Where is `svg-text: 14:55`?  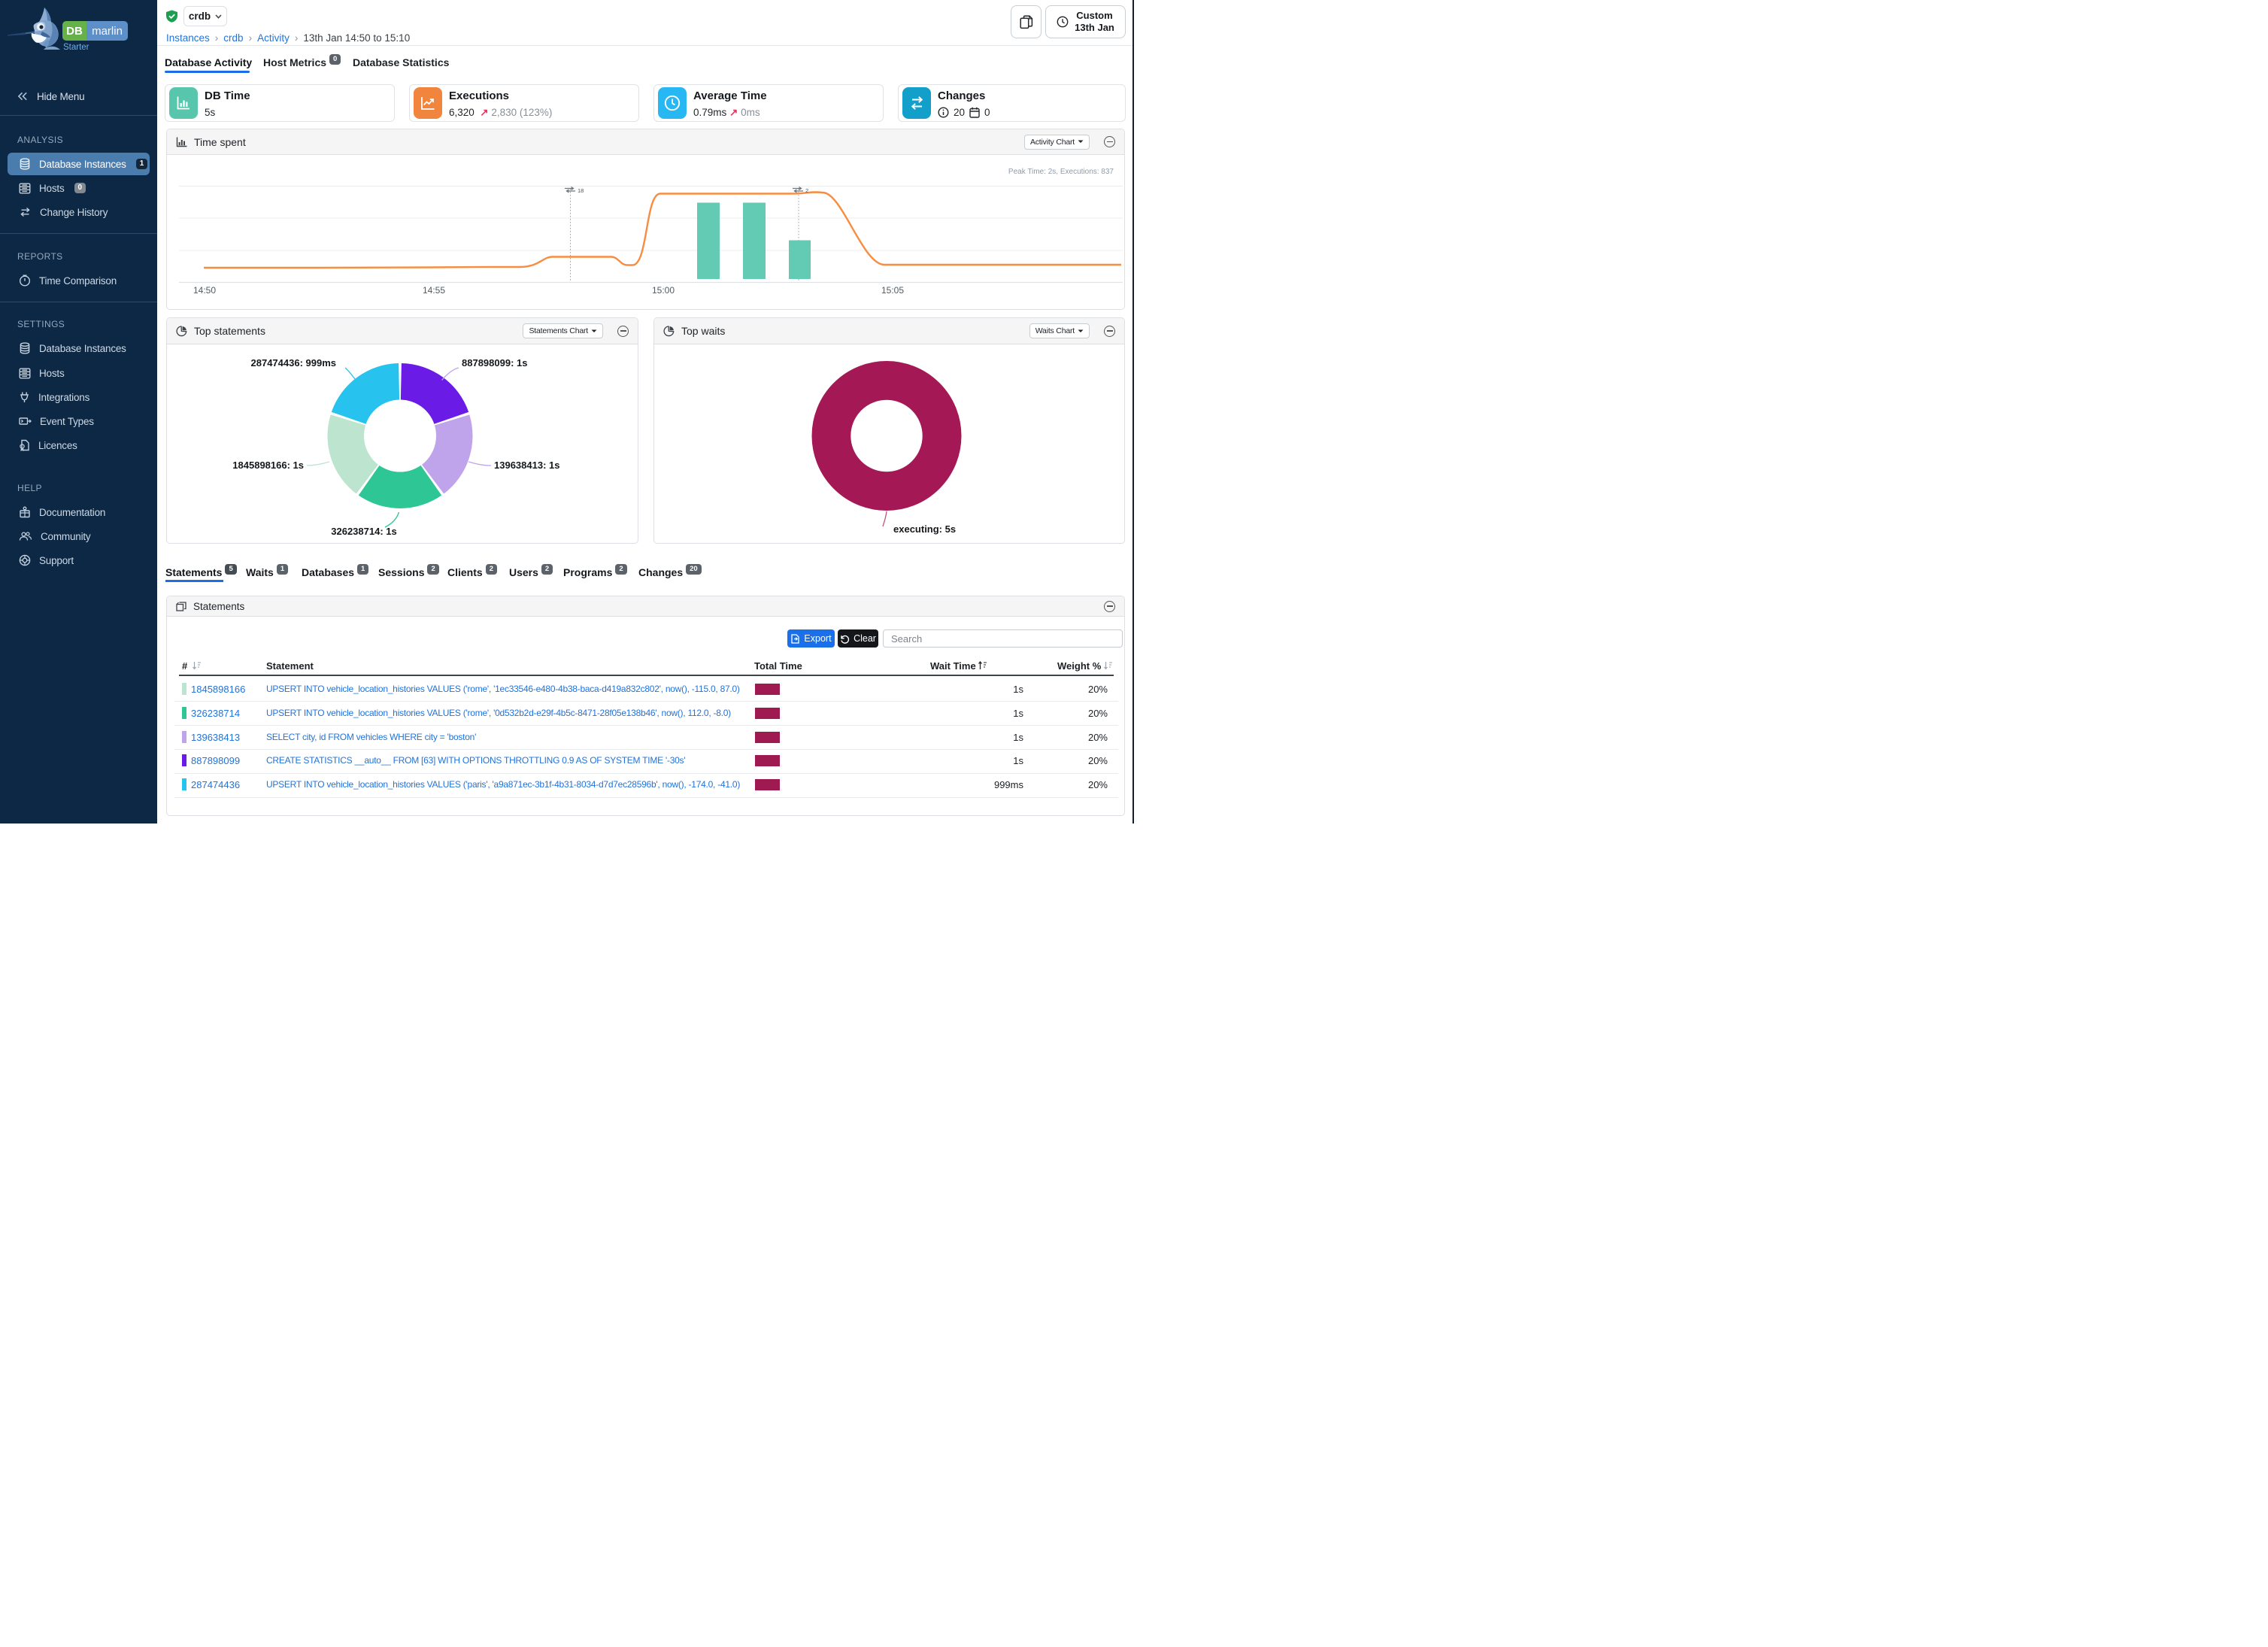 svg-text: 14:55 is located at coordinates (434, 290).